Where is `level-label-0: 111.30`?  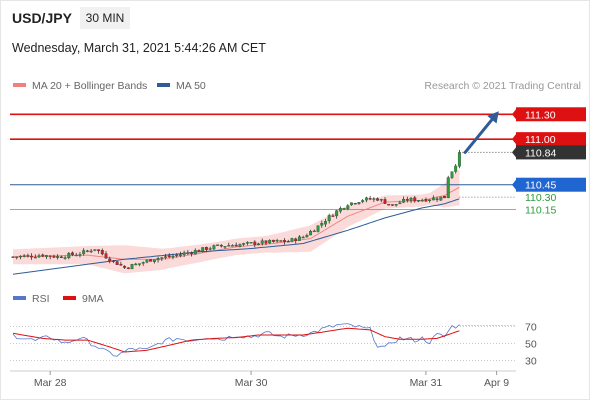
level-label-0: 111.30 is located at coordinates (540, 115).